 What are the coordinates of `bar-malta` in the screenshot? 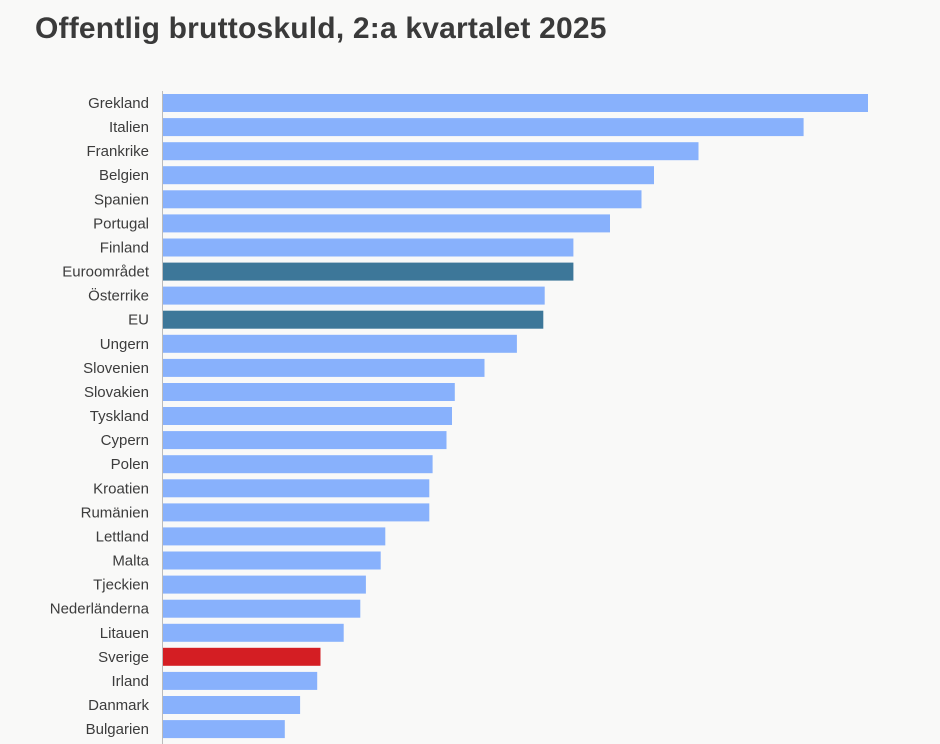 It's located at (272, 560).